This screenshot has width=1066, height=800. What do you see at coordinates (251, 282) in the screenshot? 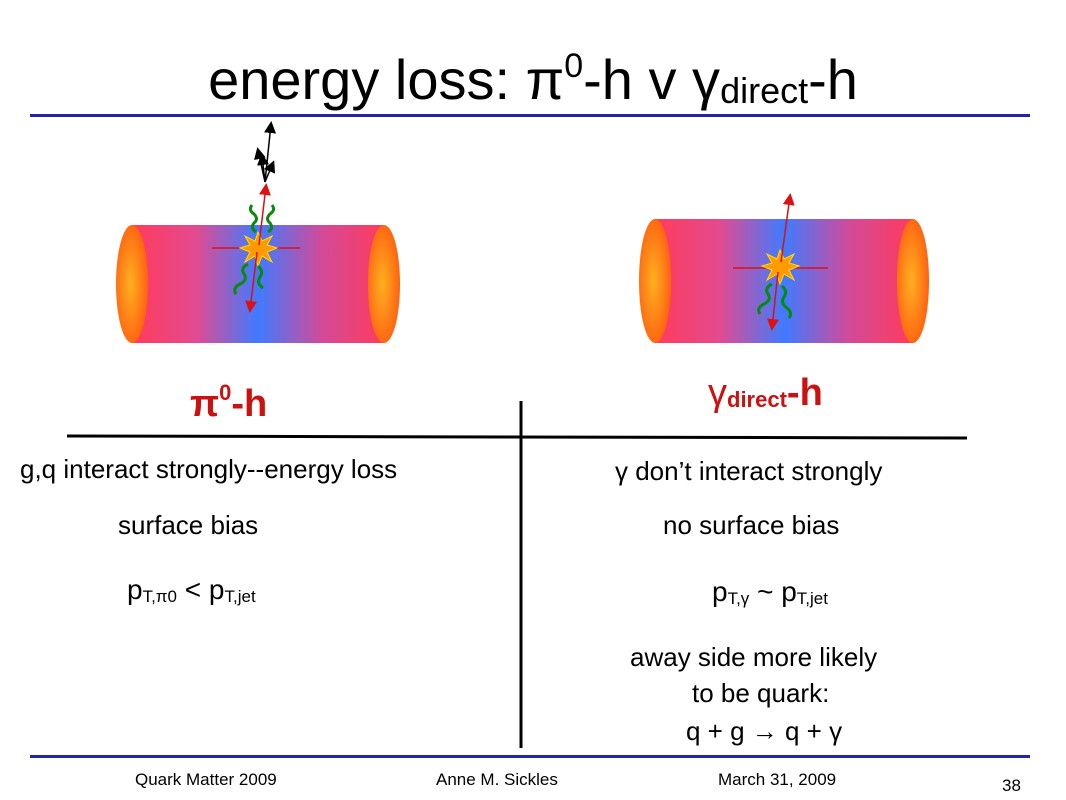
I see `left-away-jet-arrow` at bounding box center [251, 282].